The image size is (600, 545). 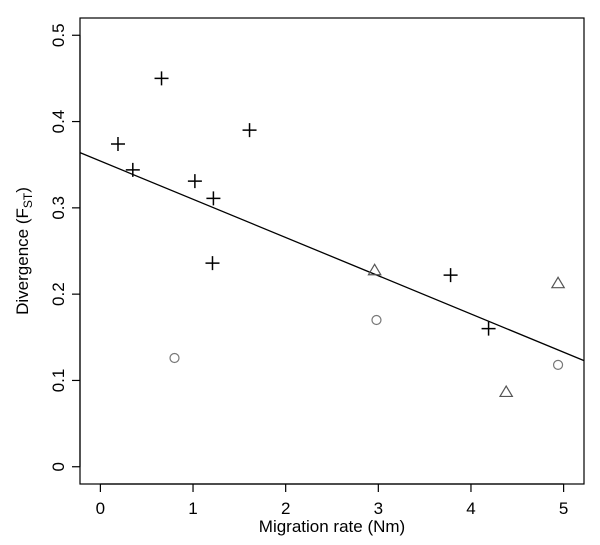 What do you see at coordinates (285, 508) in the screenshot?
I see `x-tick-label: 2` at bounding box center [285, 508].